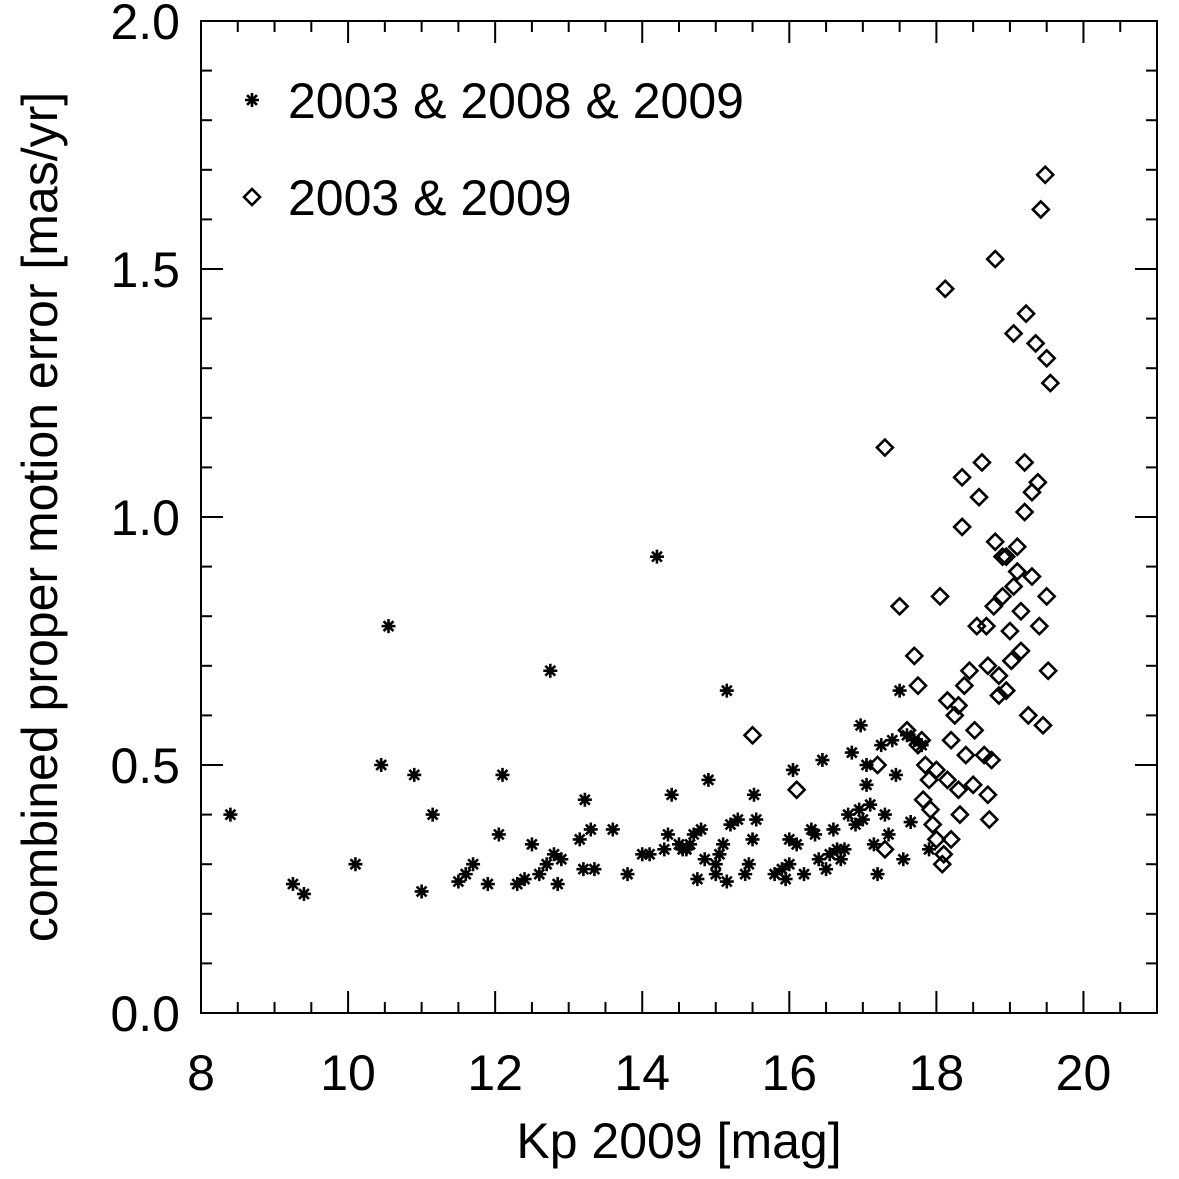  I want to click on legend-diamond-marker, so click(252, 197).